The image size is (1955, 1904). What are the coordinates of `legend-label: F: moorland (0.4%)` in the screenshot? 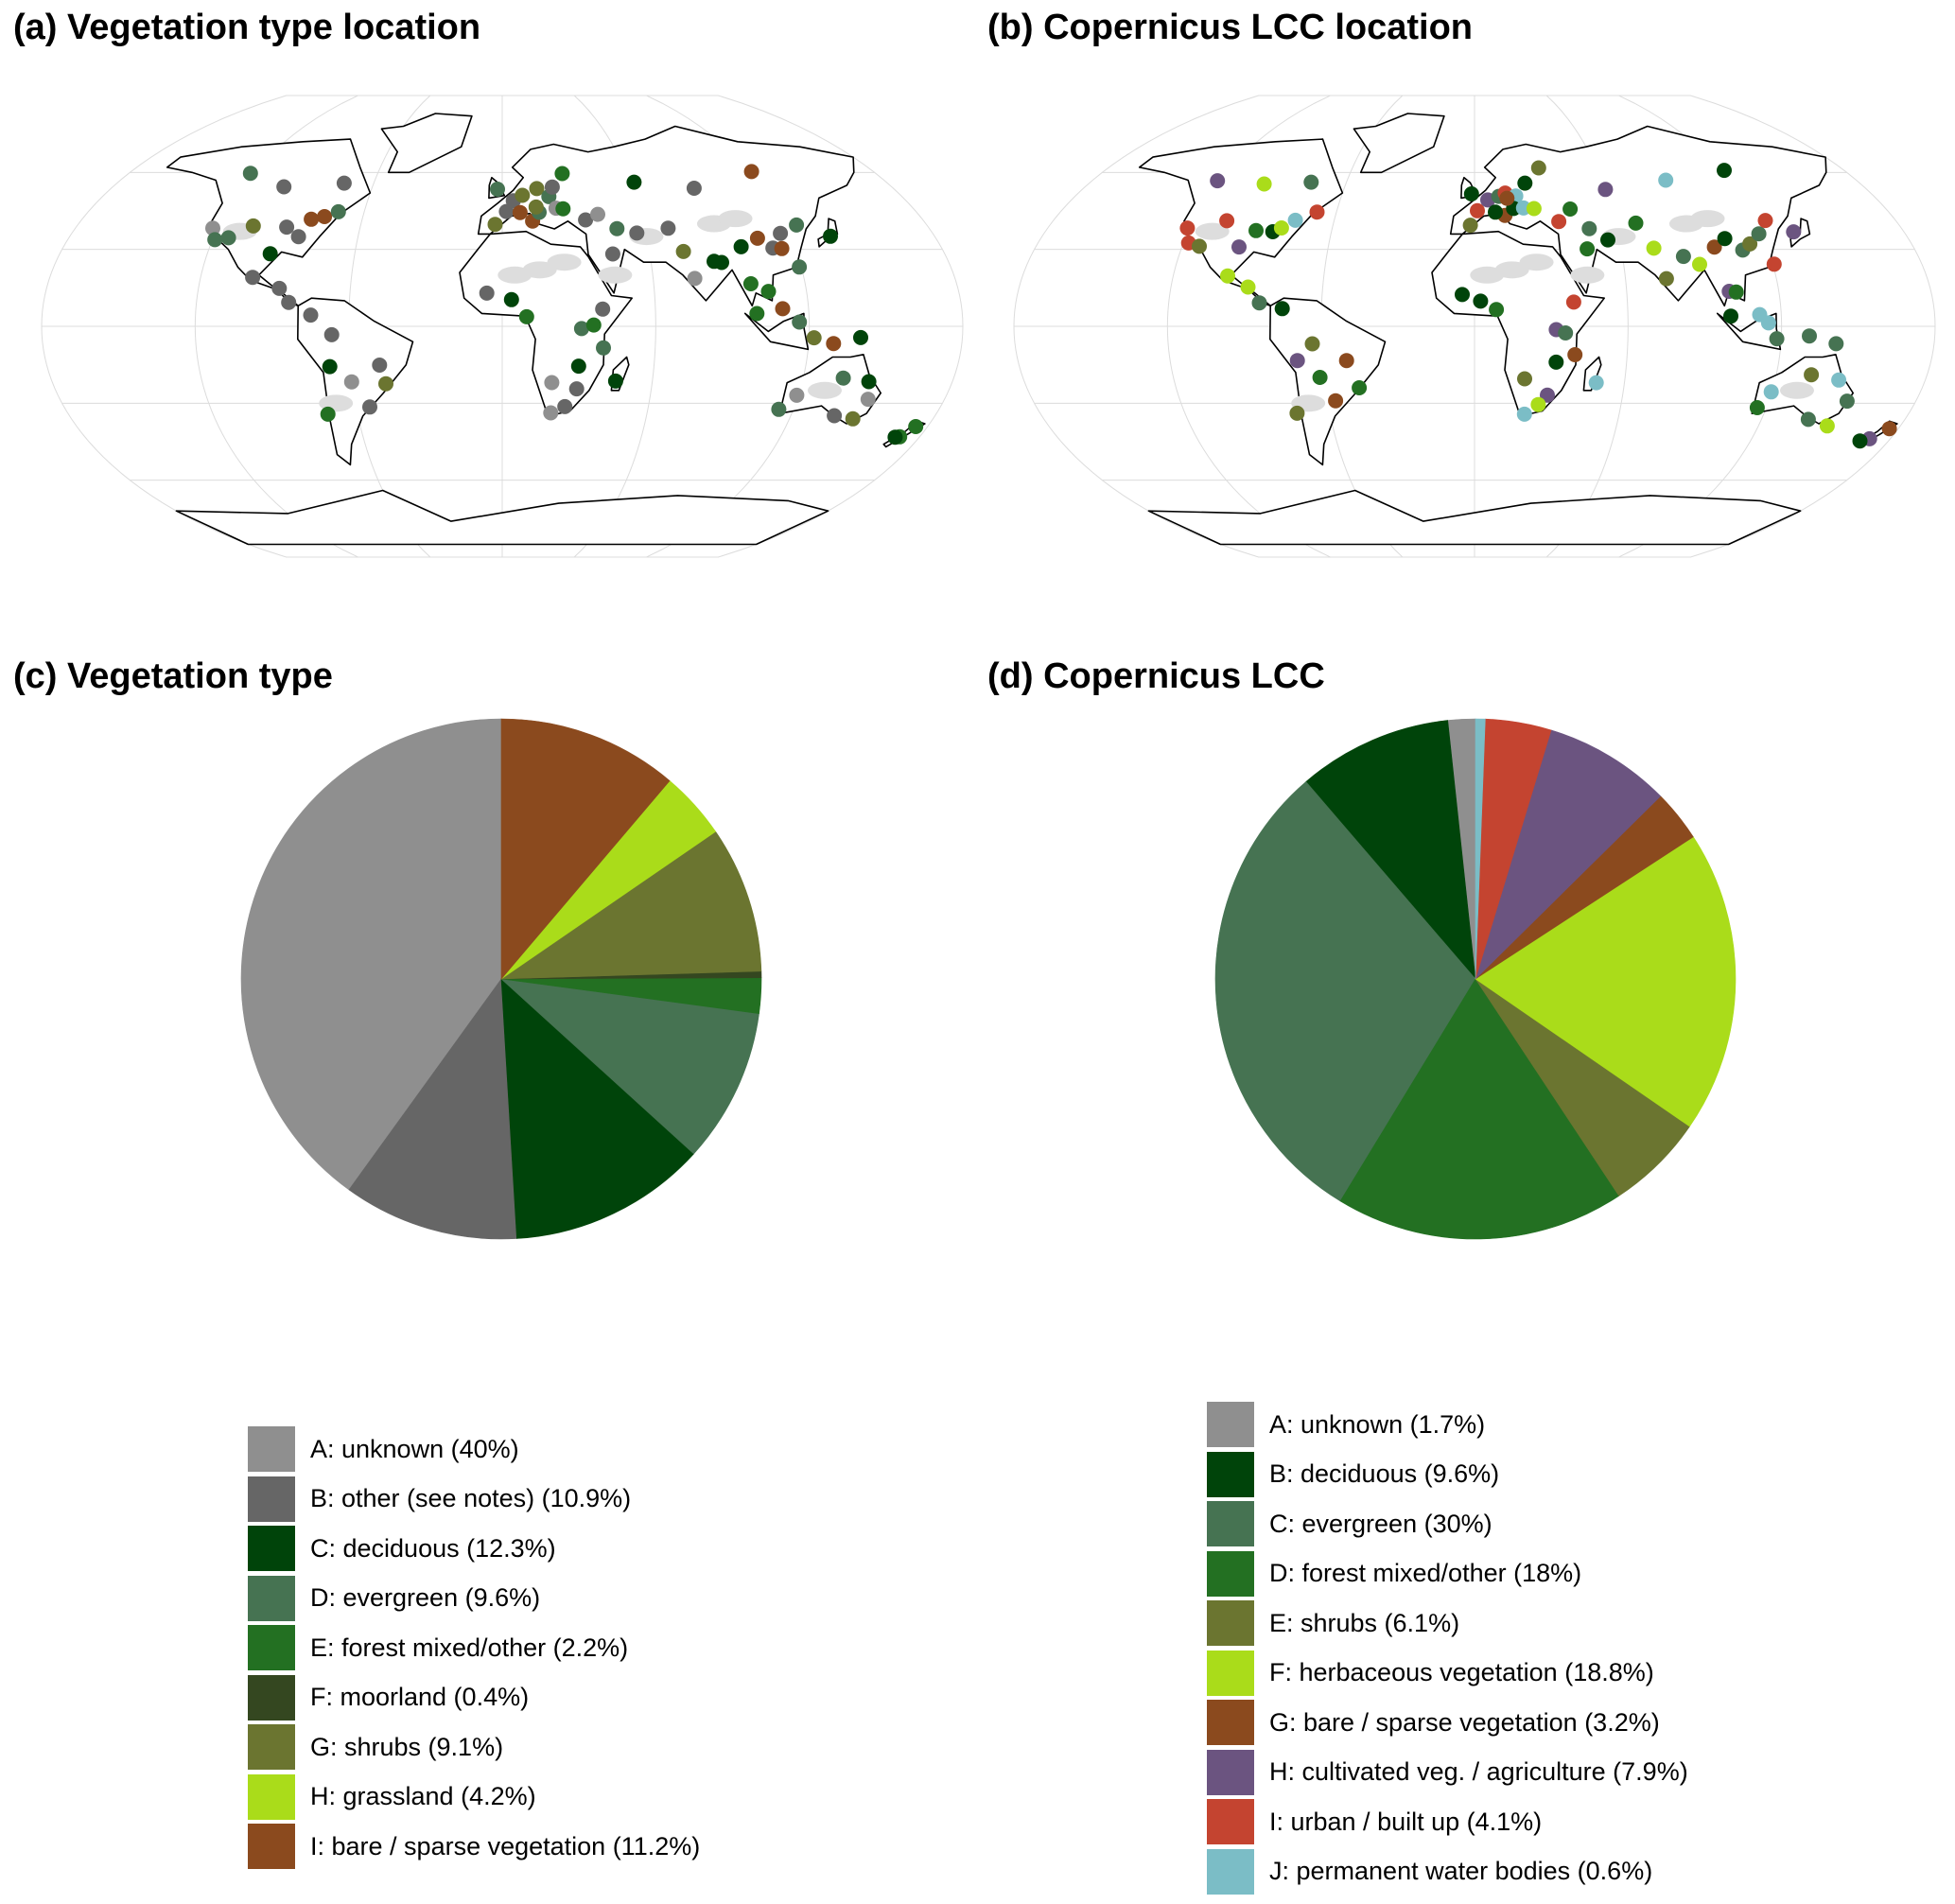 It's located at (420, 1698).